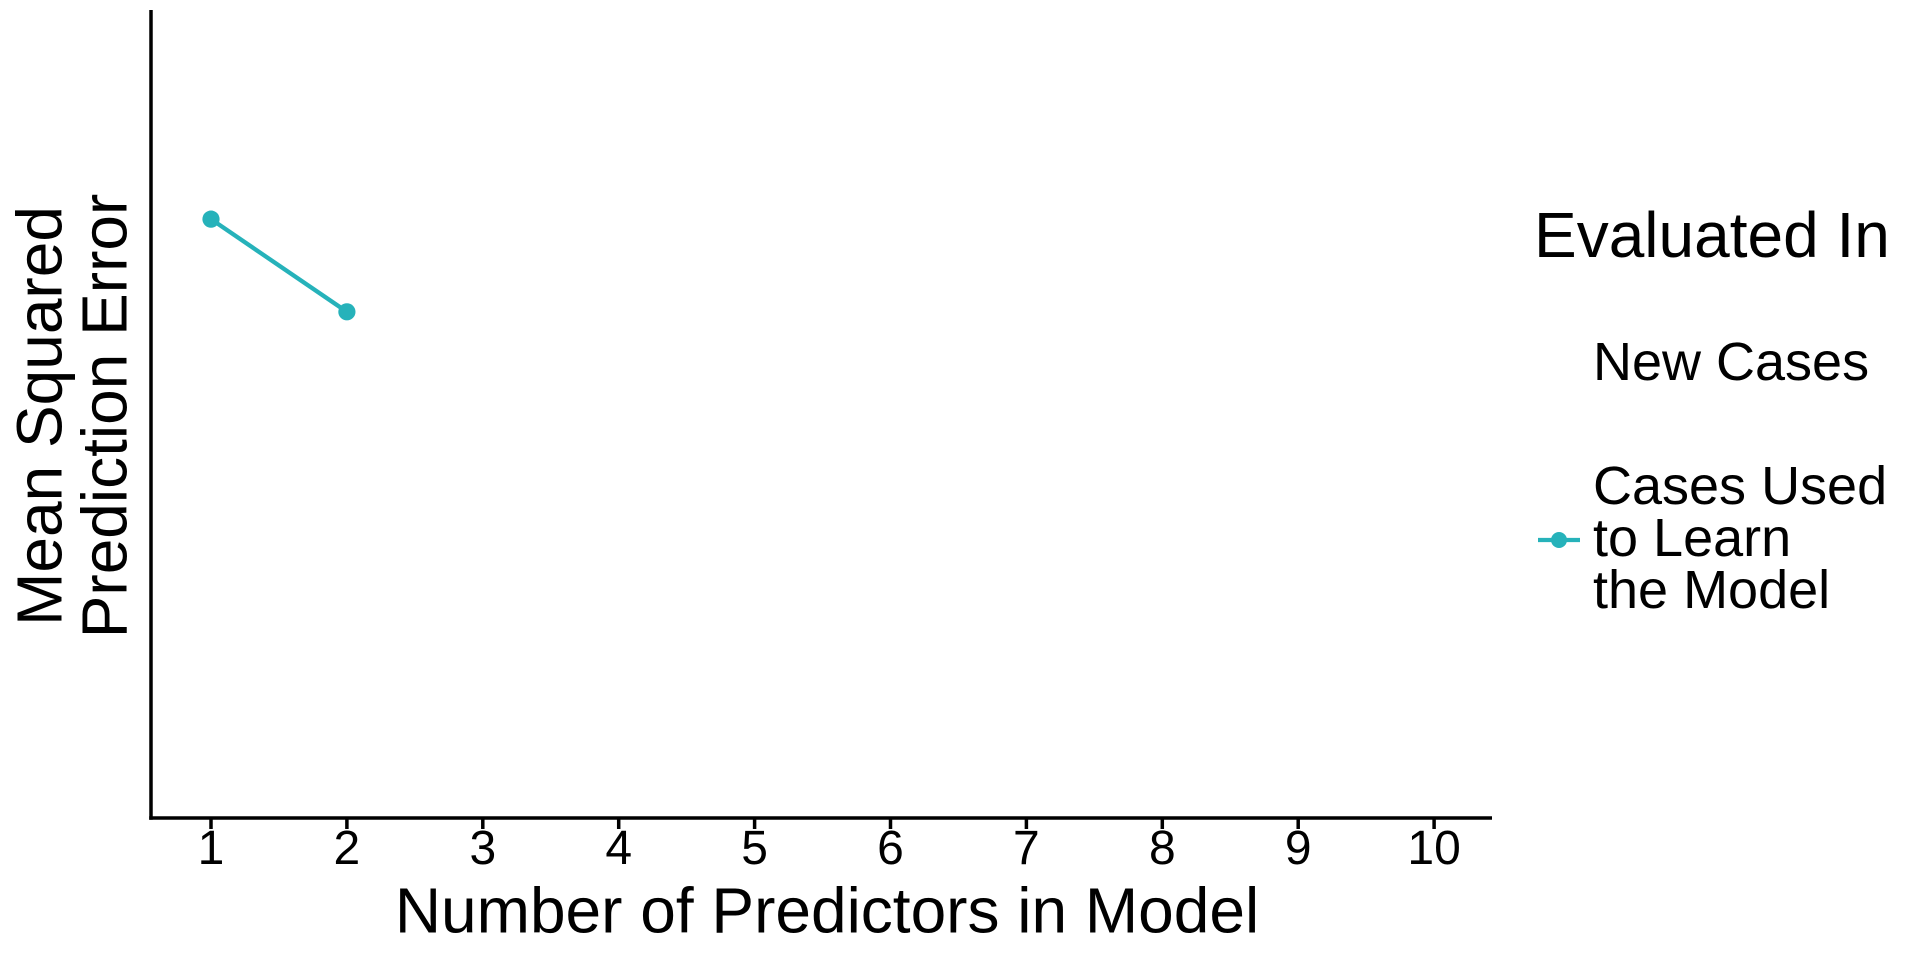  Describe the element at coordinates (72, 416) in the screenshot. I see `y-axis-title: Mean Squared Prediction Error` at that location.